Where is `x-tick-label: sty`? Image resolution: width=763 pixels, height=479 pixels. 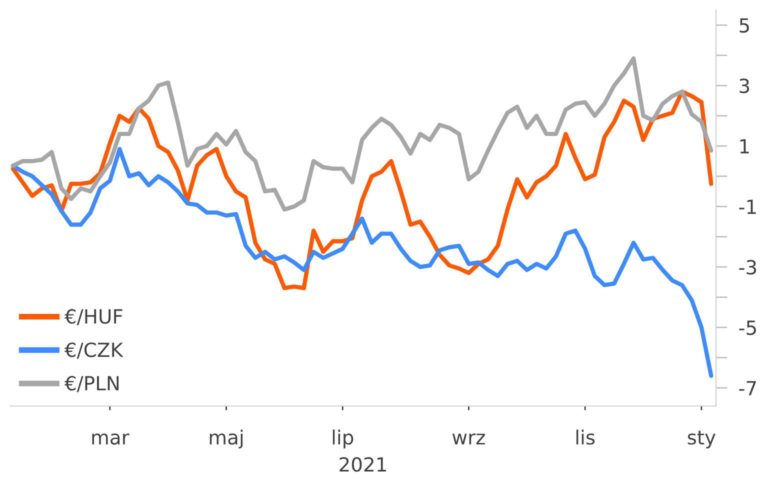
x-tick-label: sty is located at coordinates (702, 439).